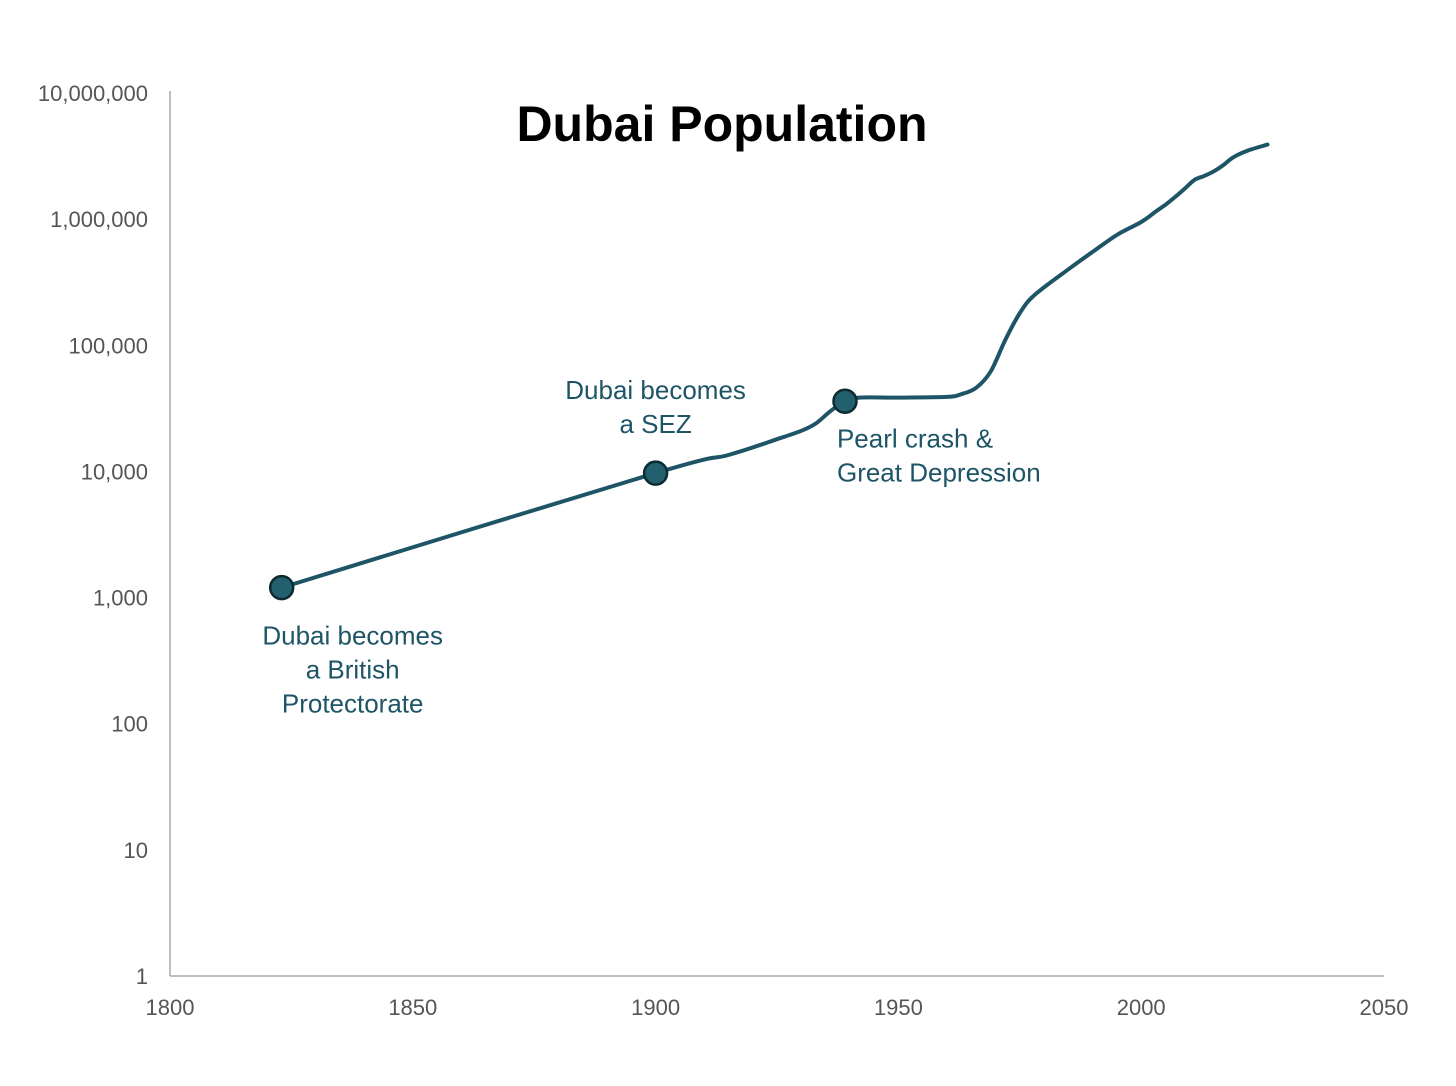  What do you see at coordinates (1384, 1007) in the screenshot?
I see `x-tick-label: 2050` at bounding box center [1384, 1007].